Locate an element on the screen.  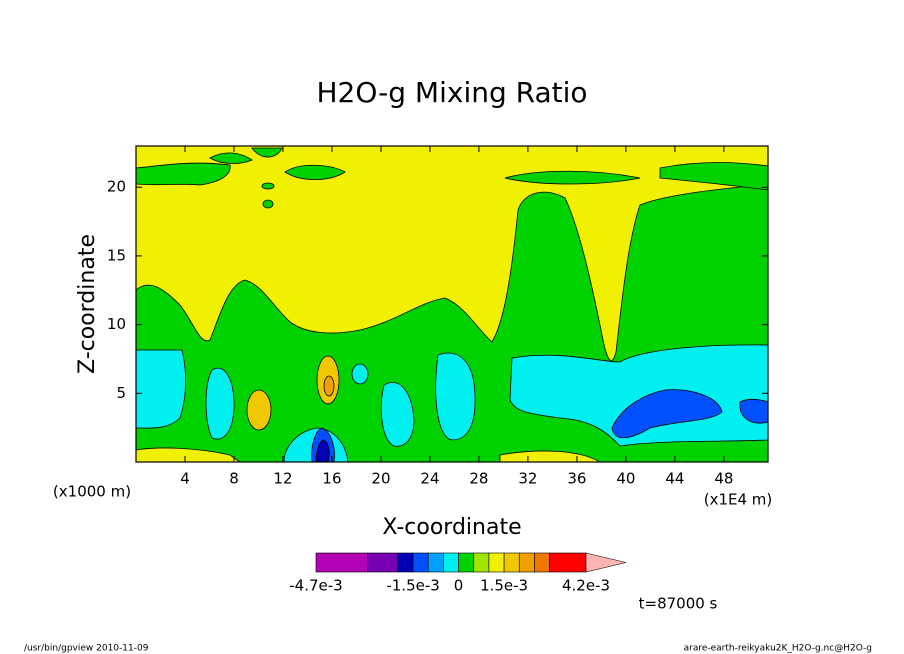
time-label: t=87000 s is located at coordinates (678, 604).